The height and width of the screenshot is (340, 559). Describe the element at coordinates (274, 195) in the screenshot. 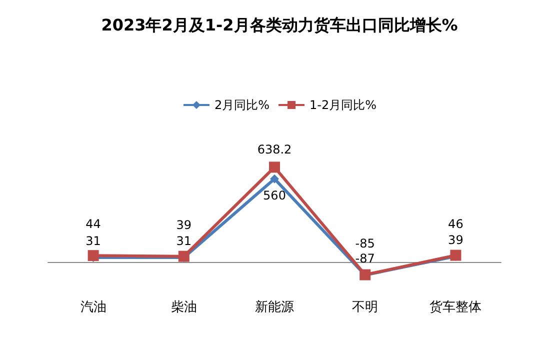

I see `data-label: 560` at that location.